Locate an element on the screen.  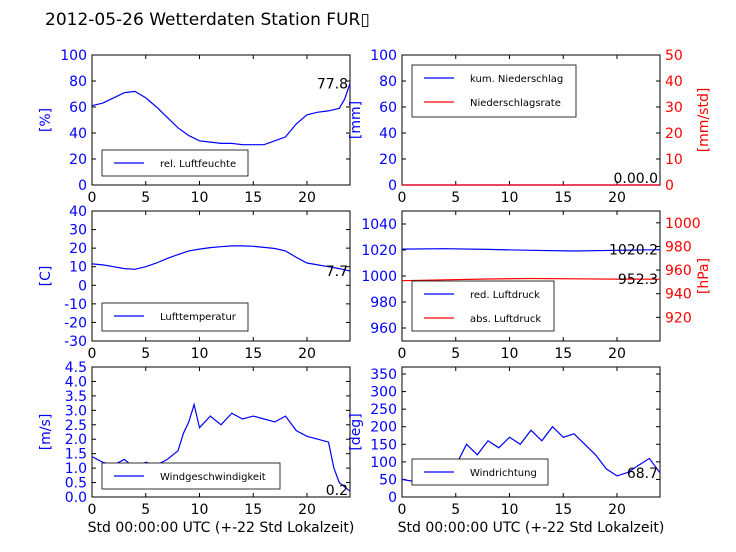
y-axis-label: [mm] is located at coordinates (356, 120).